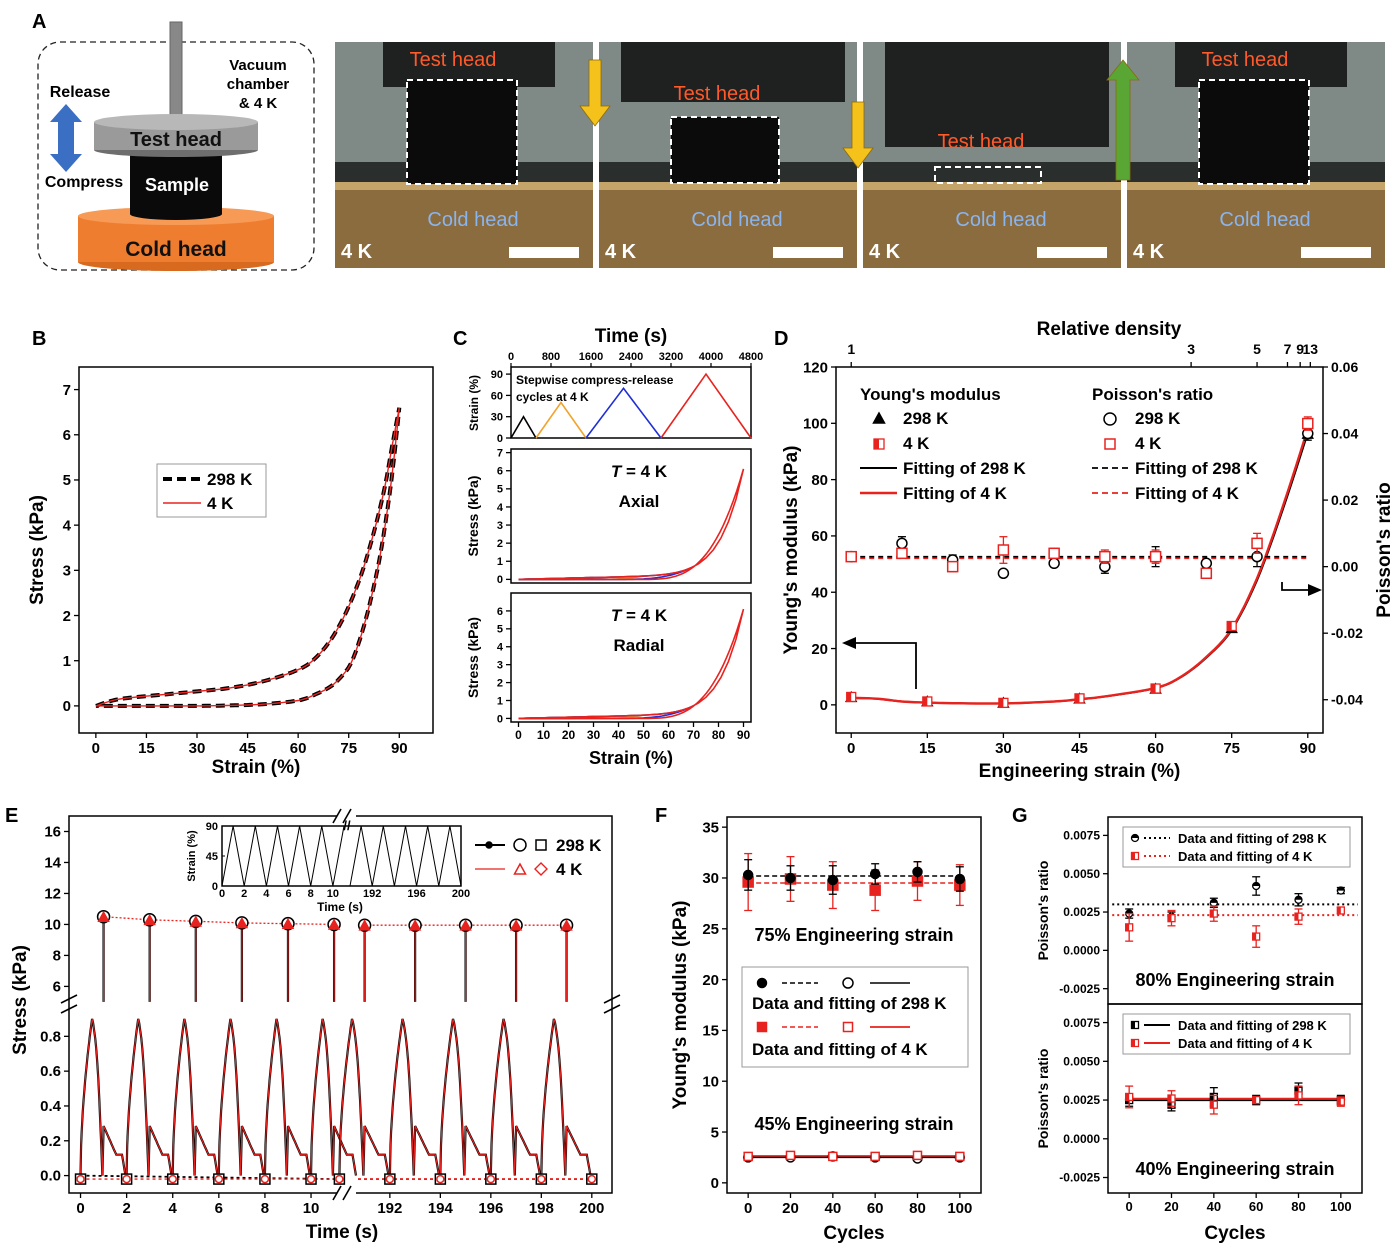 This screenshot has height=1244, width=1396. What do you see at coordinates (57, 986) in the screenshot?
I see `y-tick-label-upper: 6` at bounding box center [57, 986].